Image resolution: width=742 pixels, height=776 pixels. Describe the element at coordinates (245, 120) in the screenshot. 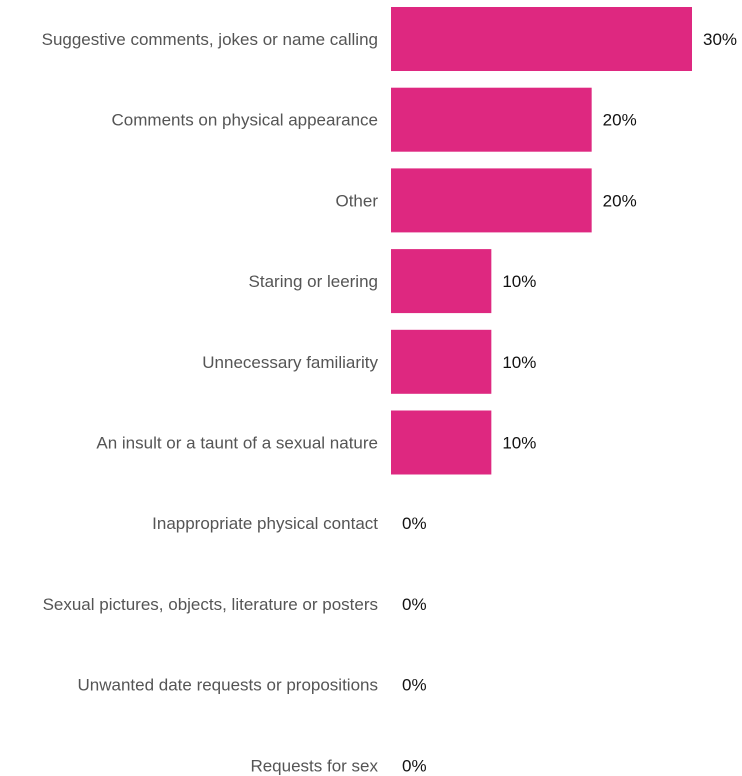

I see `category-label: Comments on physical appearance` at that location.